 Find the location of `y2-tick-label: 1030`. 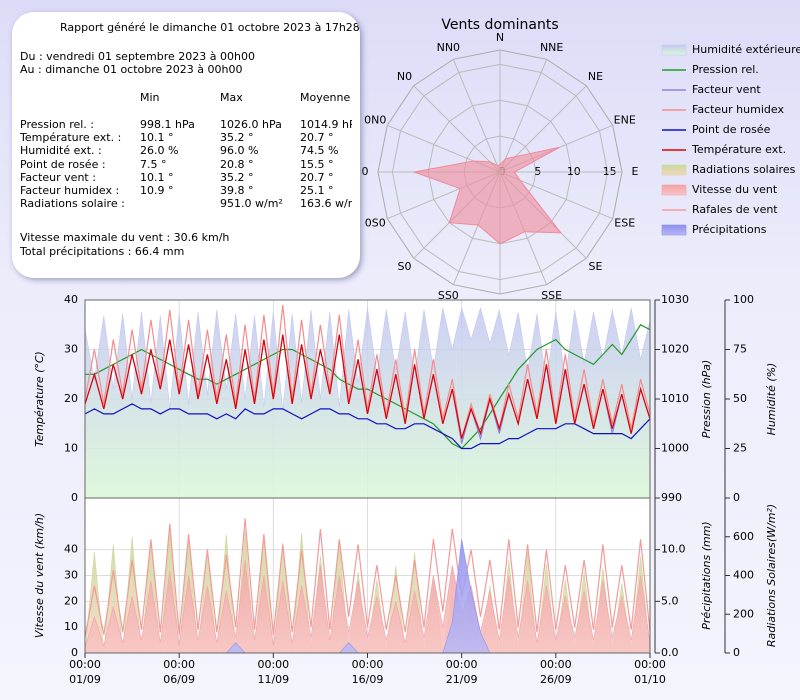

y2-tick-label: 1030 is located at coordinates (675, 299).